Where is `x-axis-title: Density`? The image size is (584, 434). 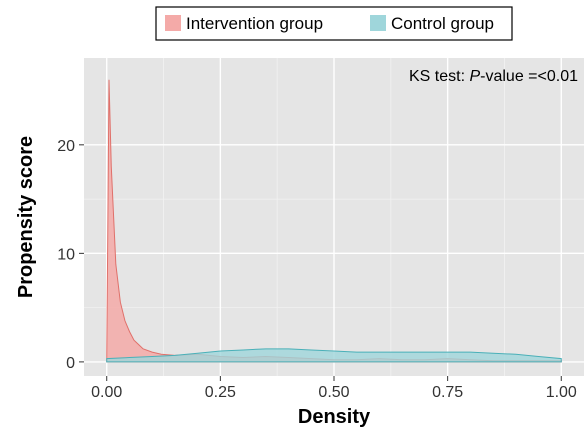 x-axis-title: Density is located at coordinates (334, 417).